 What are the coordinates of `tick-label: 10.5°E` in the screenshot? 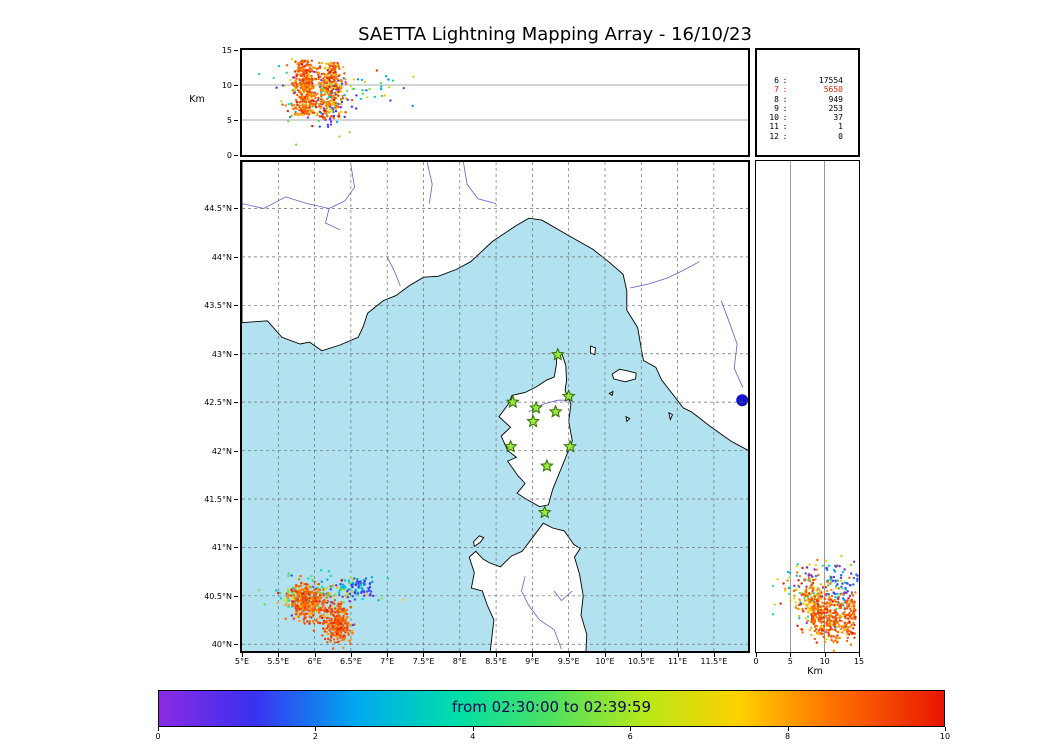 It's located at (641, 661).